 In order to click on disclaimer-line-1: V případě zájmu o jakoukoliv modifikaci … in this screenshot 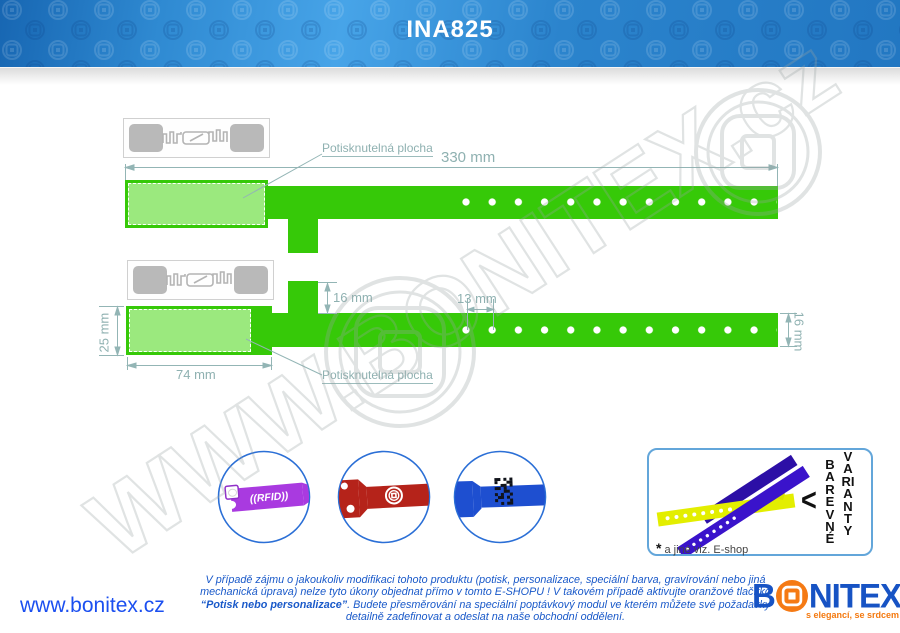, I will do `click(485, 580)`.